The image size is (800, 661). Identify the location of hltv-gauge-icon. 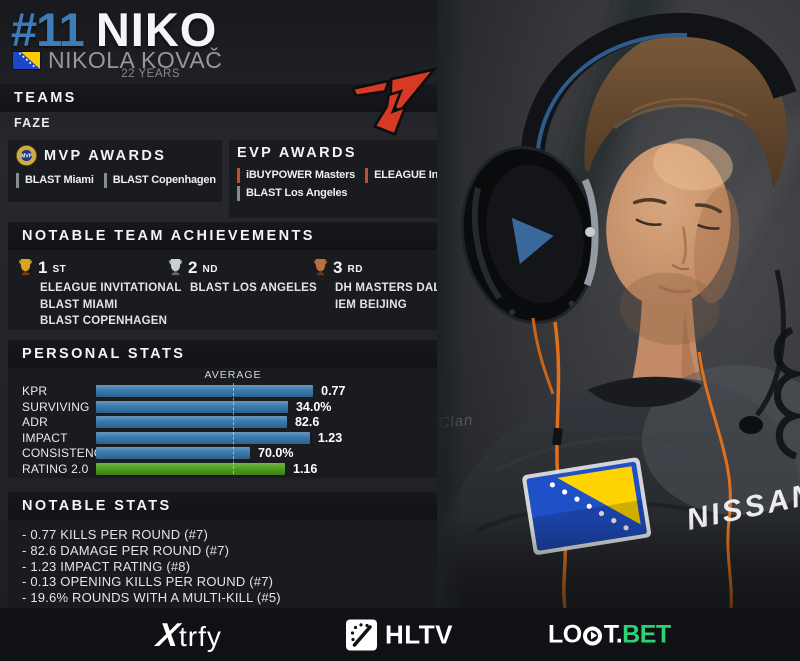
(361, 634).